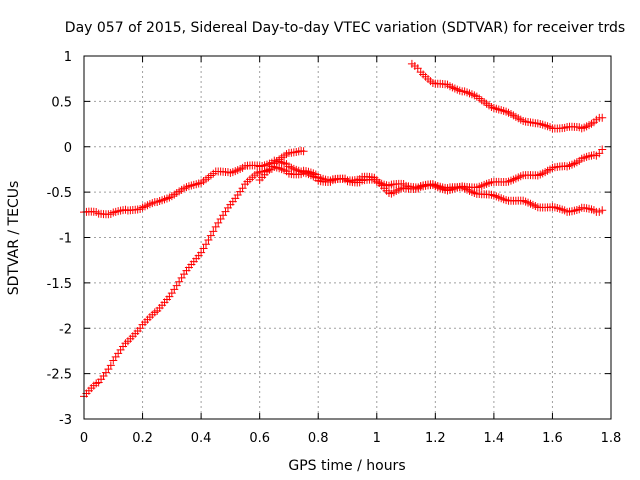  What do you see at coordinates (494, 438) in the screenshot?
I see `x-tick-label: 1.4` at bounding box center [494, 438].